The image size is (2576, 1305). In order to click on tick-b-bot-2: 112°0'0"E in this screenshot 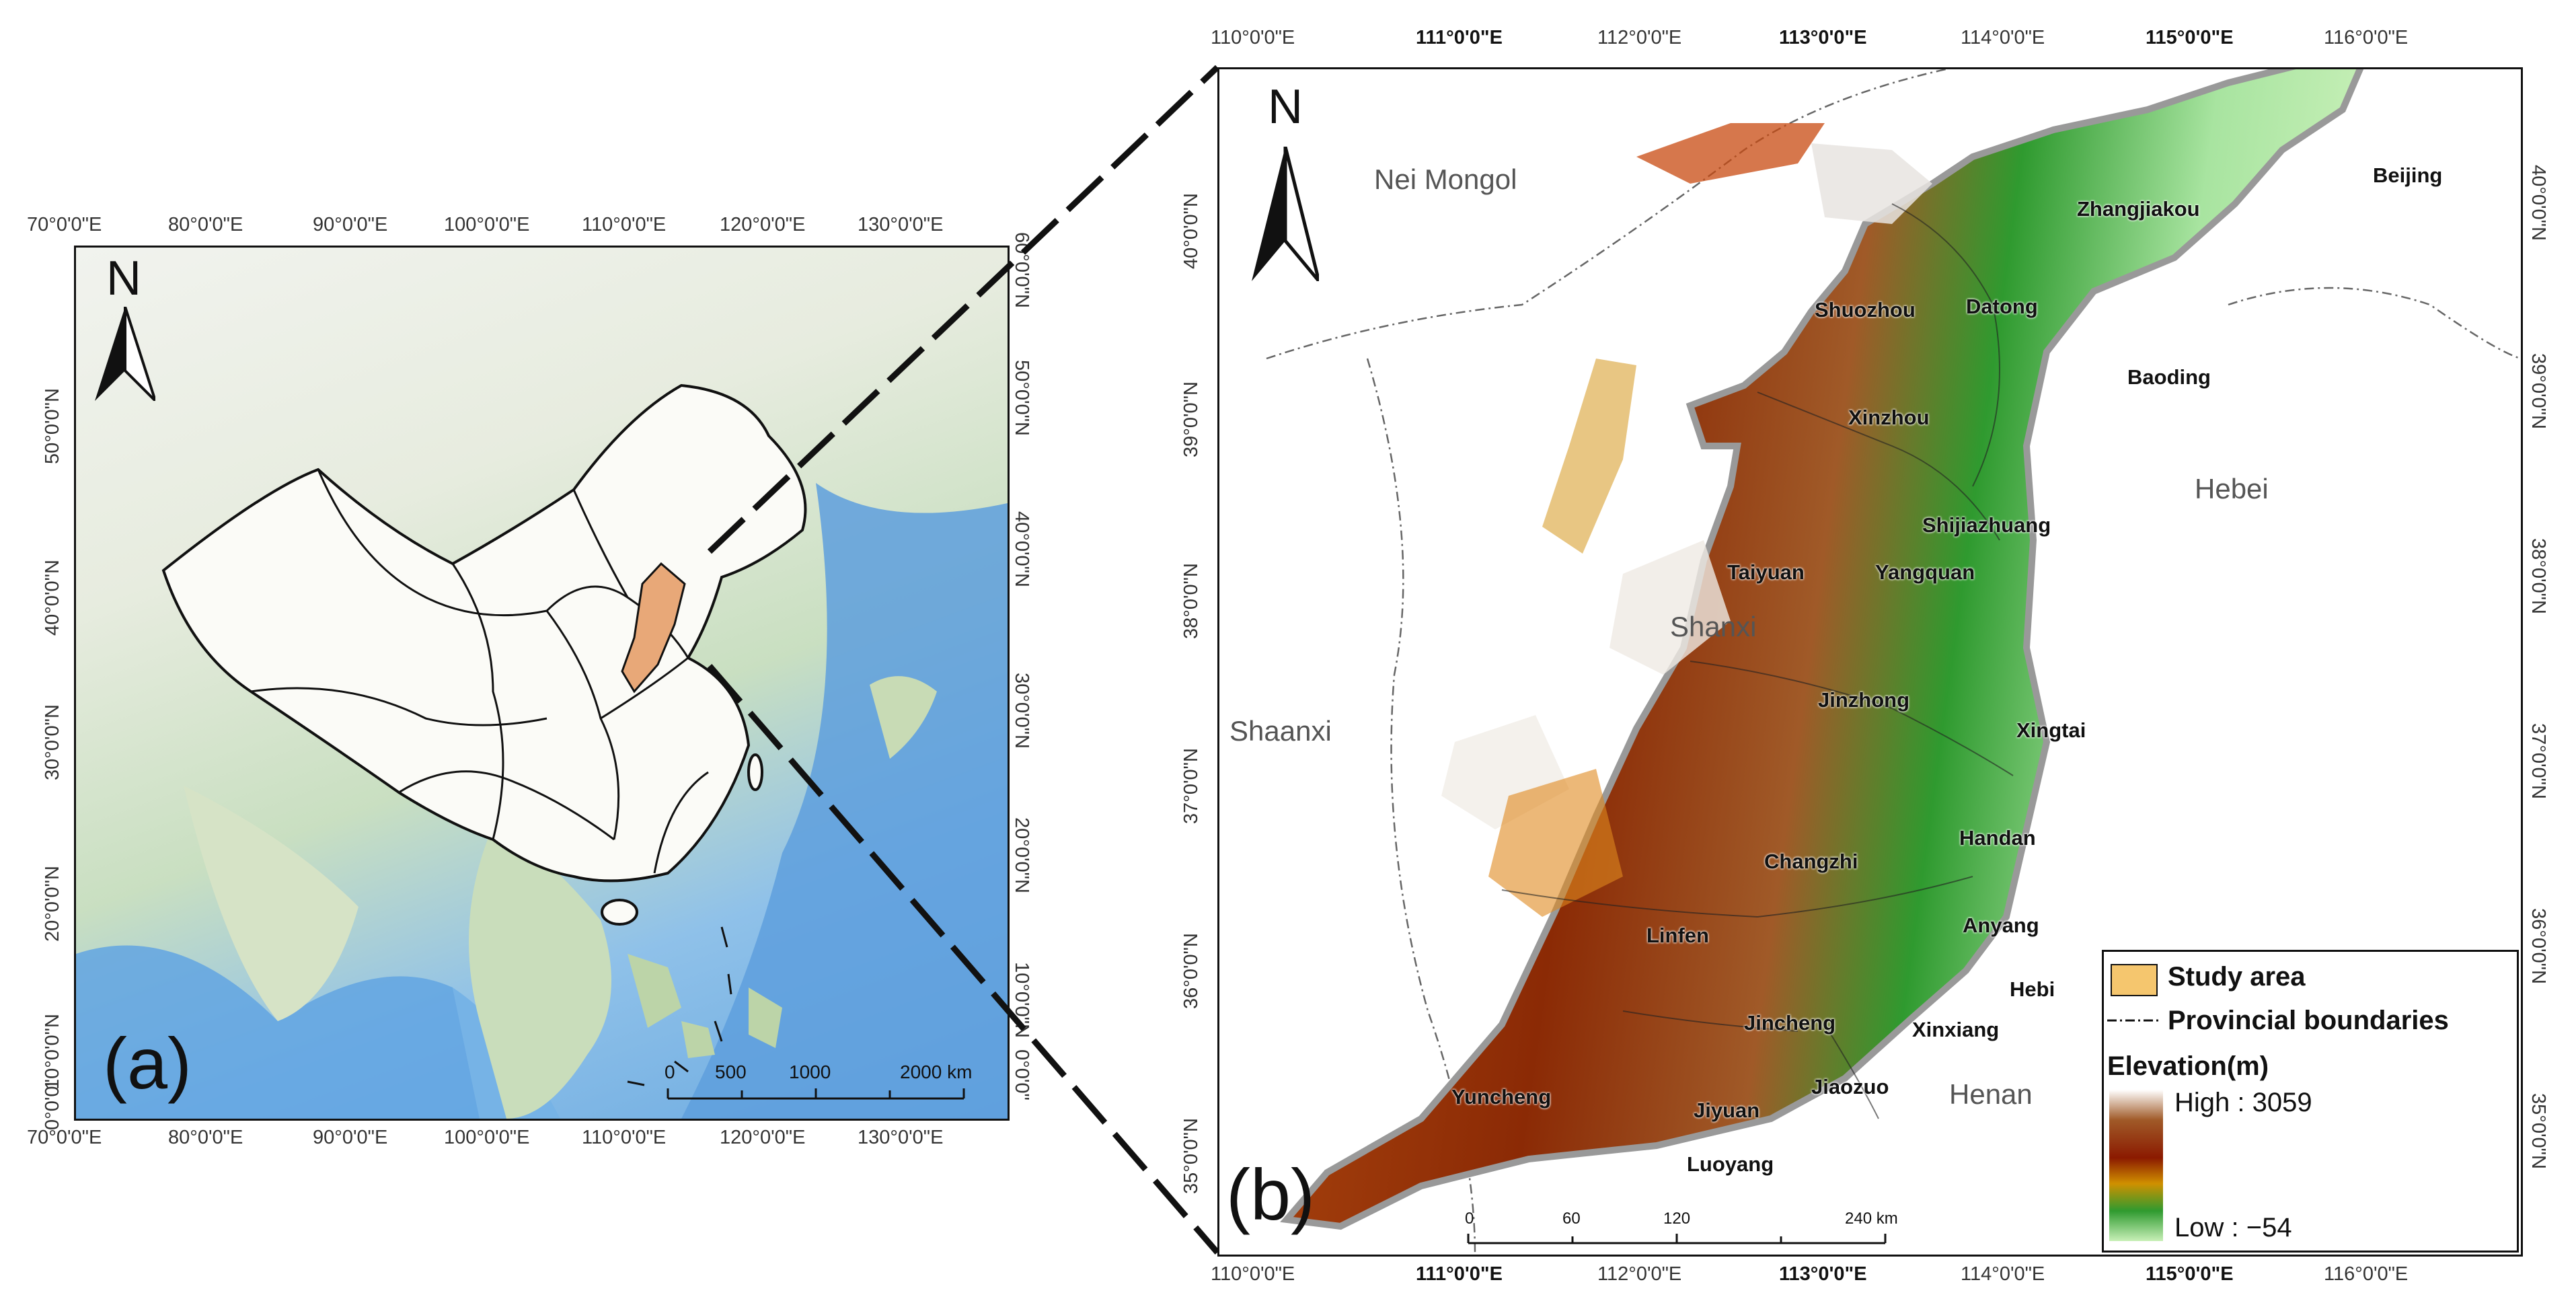, I will do `click(1639, 1274)`.